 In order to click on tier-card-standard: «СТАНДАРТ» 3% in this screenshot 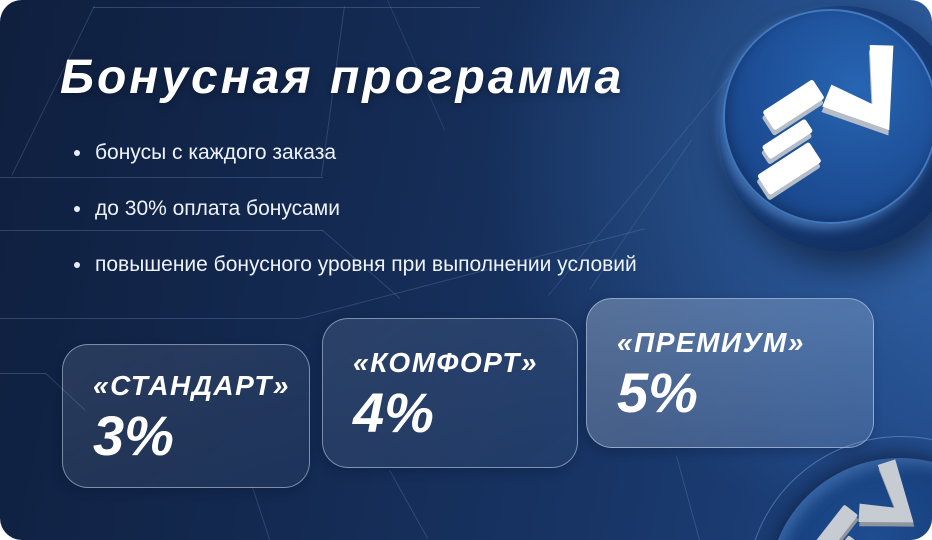, I will do `click(186, 416)`.